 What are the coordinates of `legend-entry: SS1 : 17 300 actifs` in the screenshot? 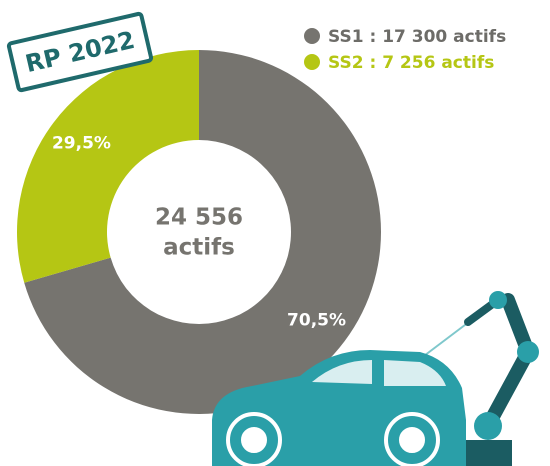 It's located at (417, 37).